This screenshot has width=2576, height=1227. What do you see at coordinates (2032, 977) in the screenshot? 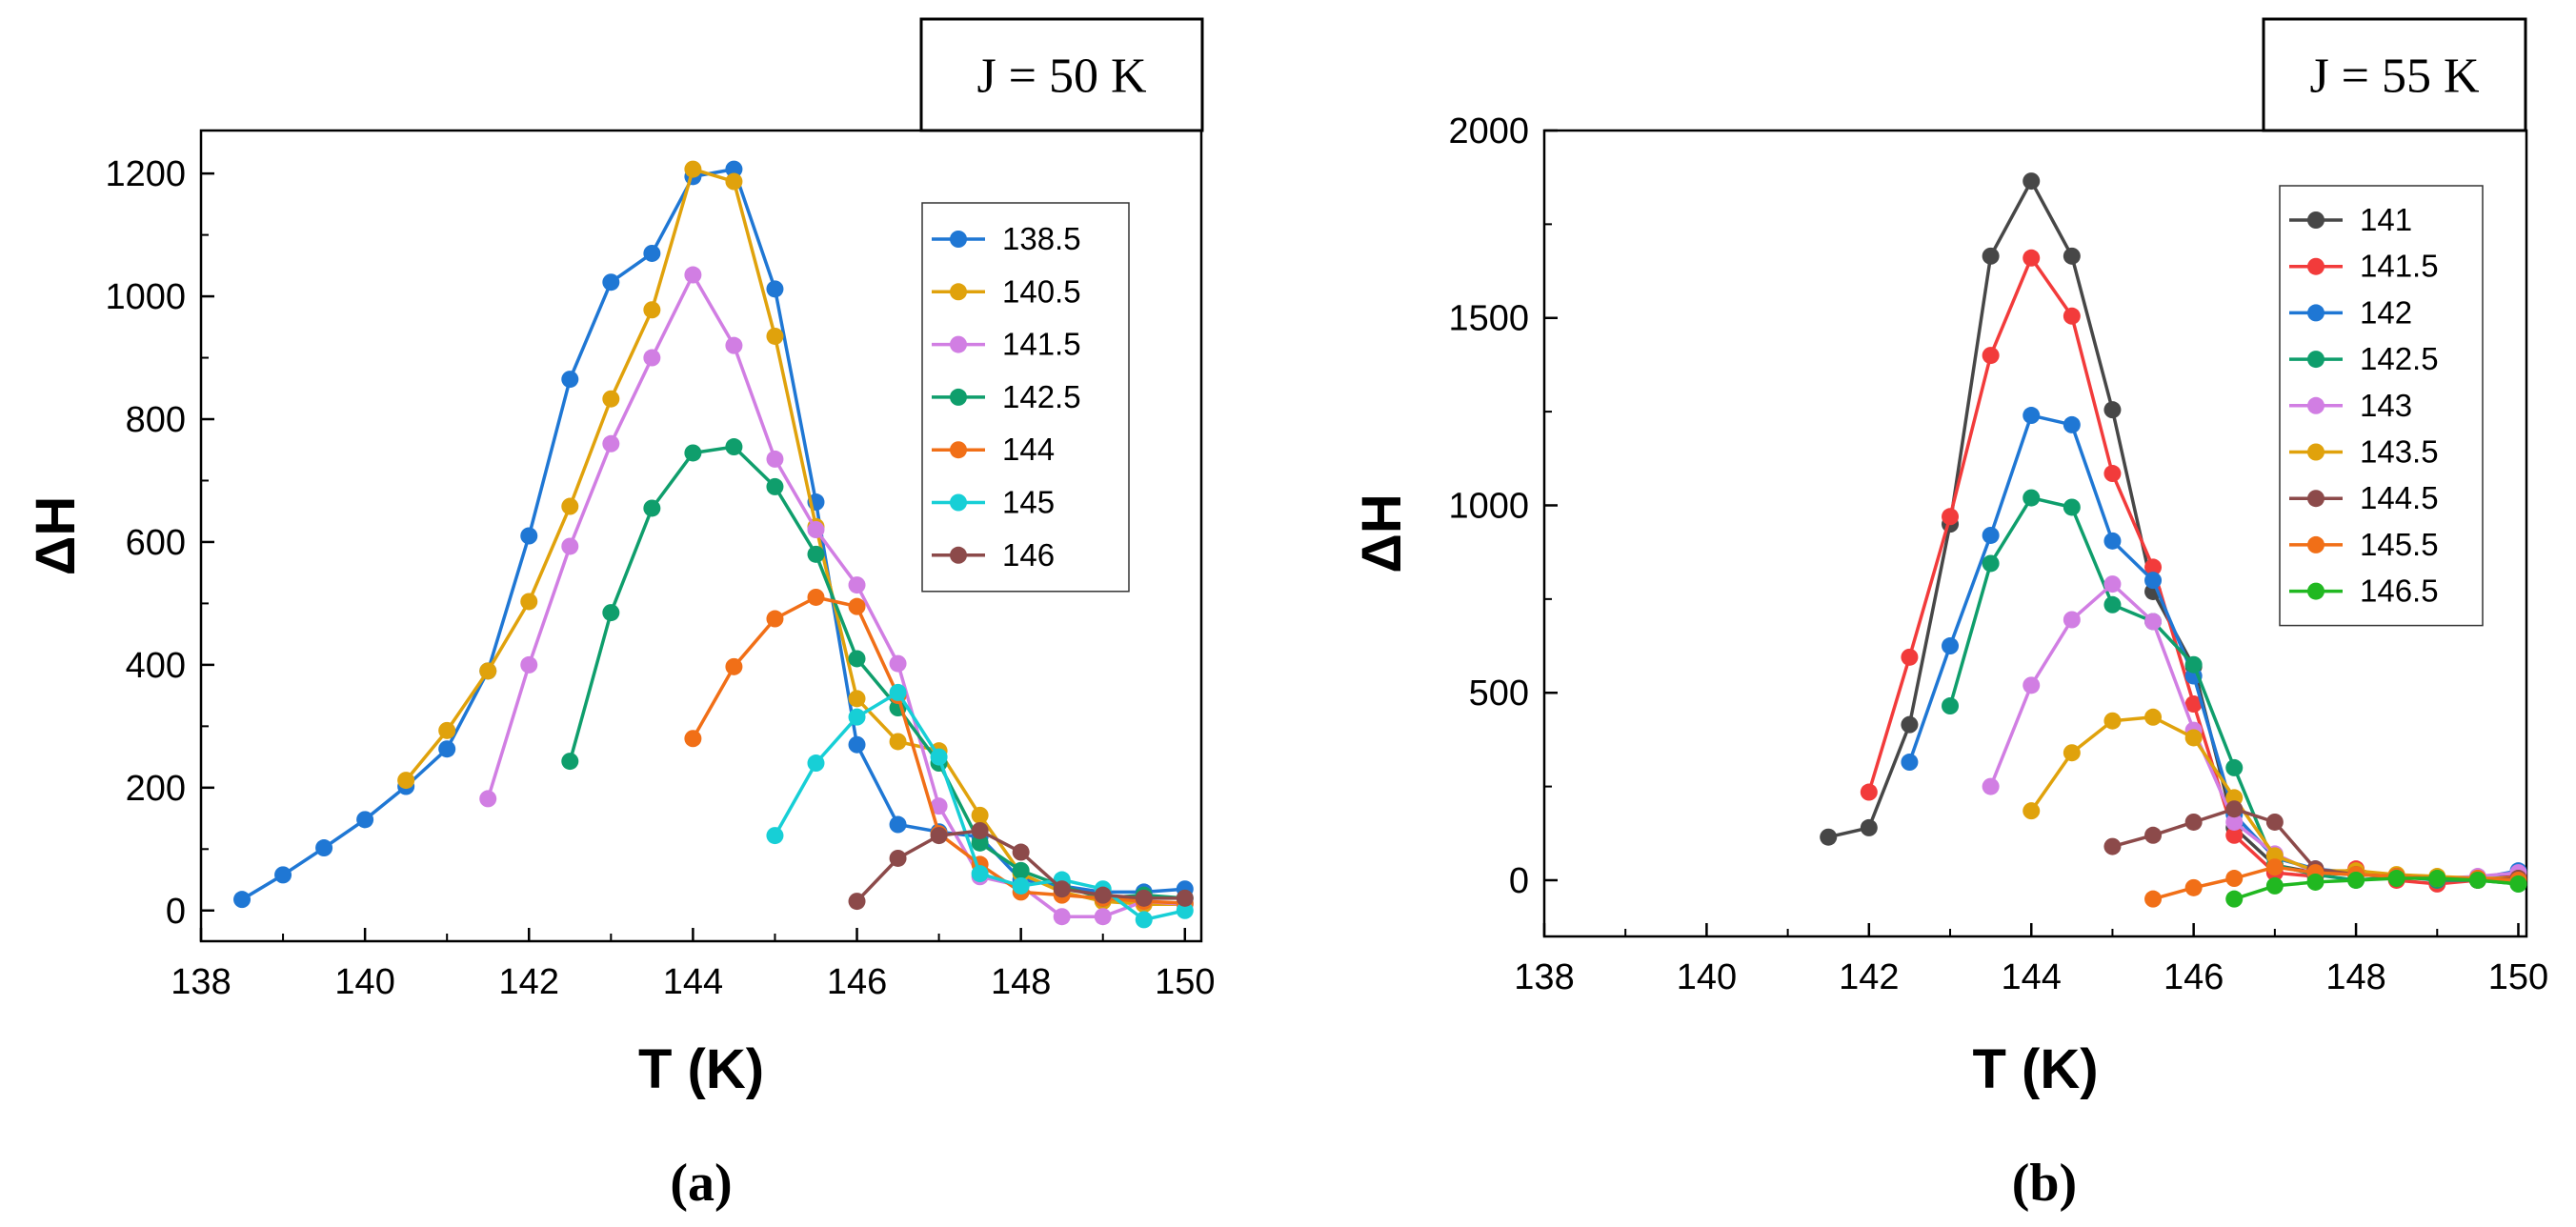
I see `x-tick-label: 144` at bounding box center [2032, 977].